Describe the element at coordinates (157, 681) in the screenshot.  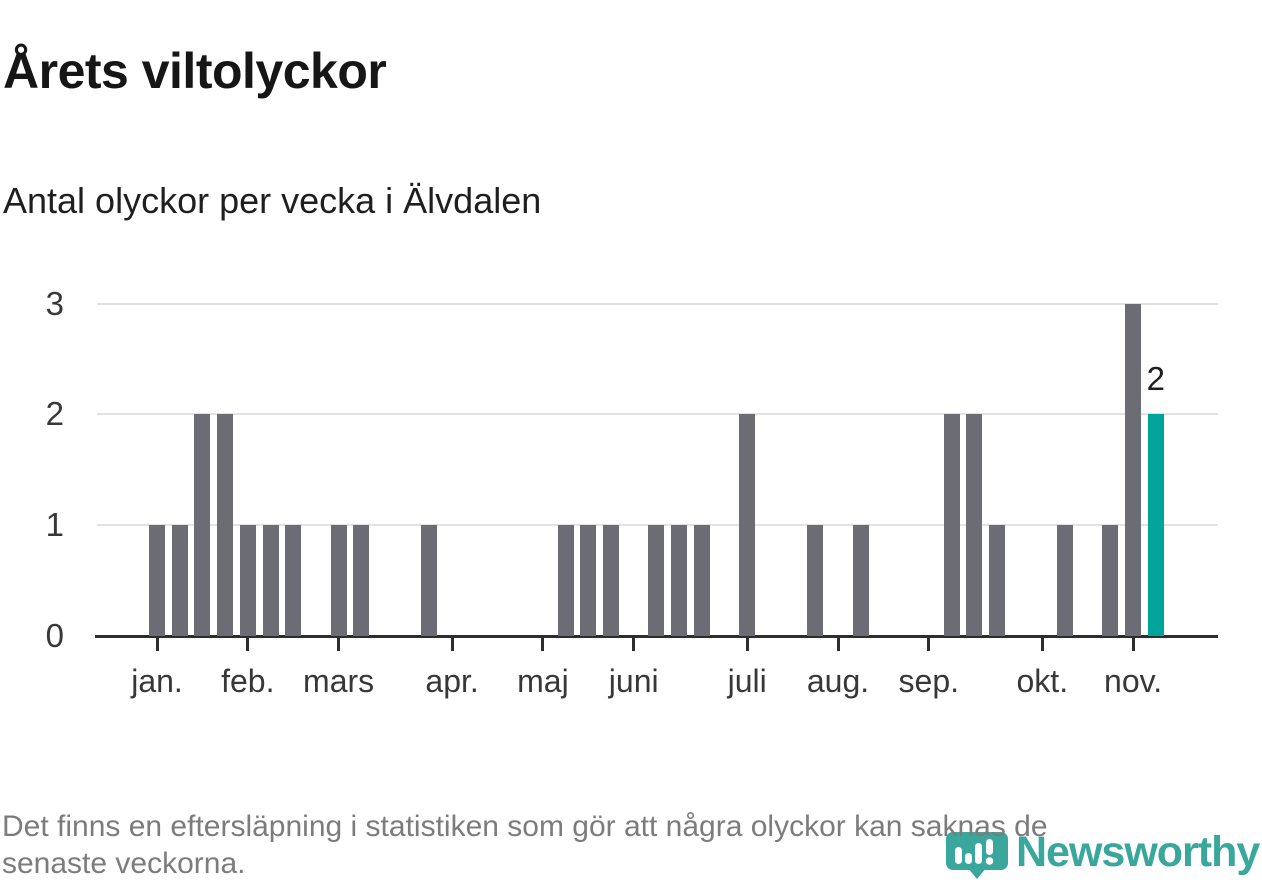
I see `x-axis-month-label: jan.` at that location.